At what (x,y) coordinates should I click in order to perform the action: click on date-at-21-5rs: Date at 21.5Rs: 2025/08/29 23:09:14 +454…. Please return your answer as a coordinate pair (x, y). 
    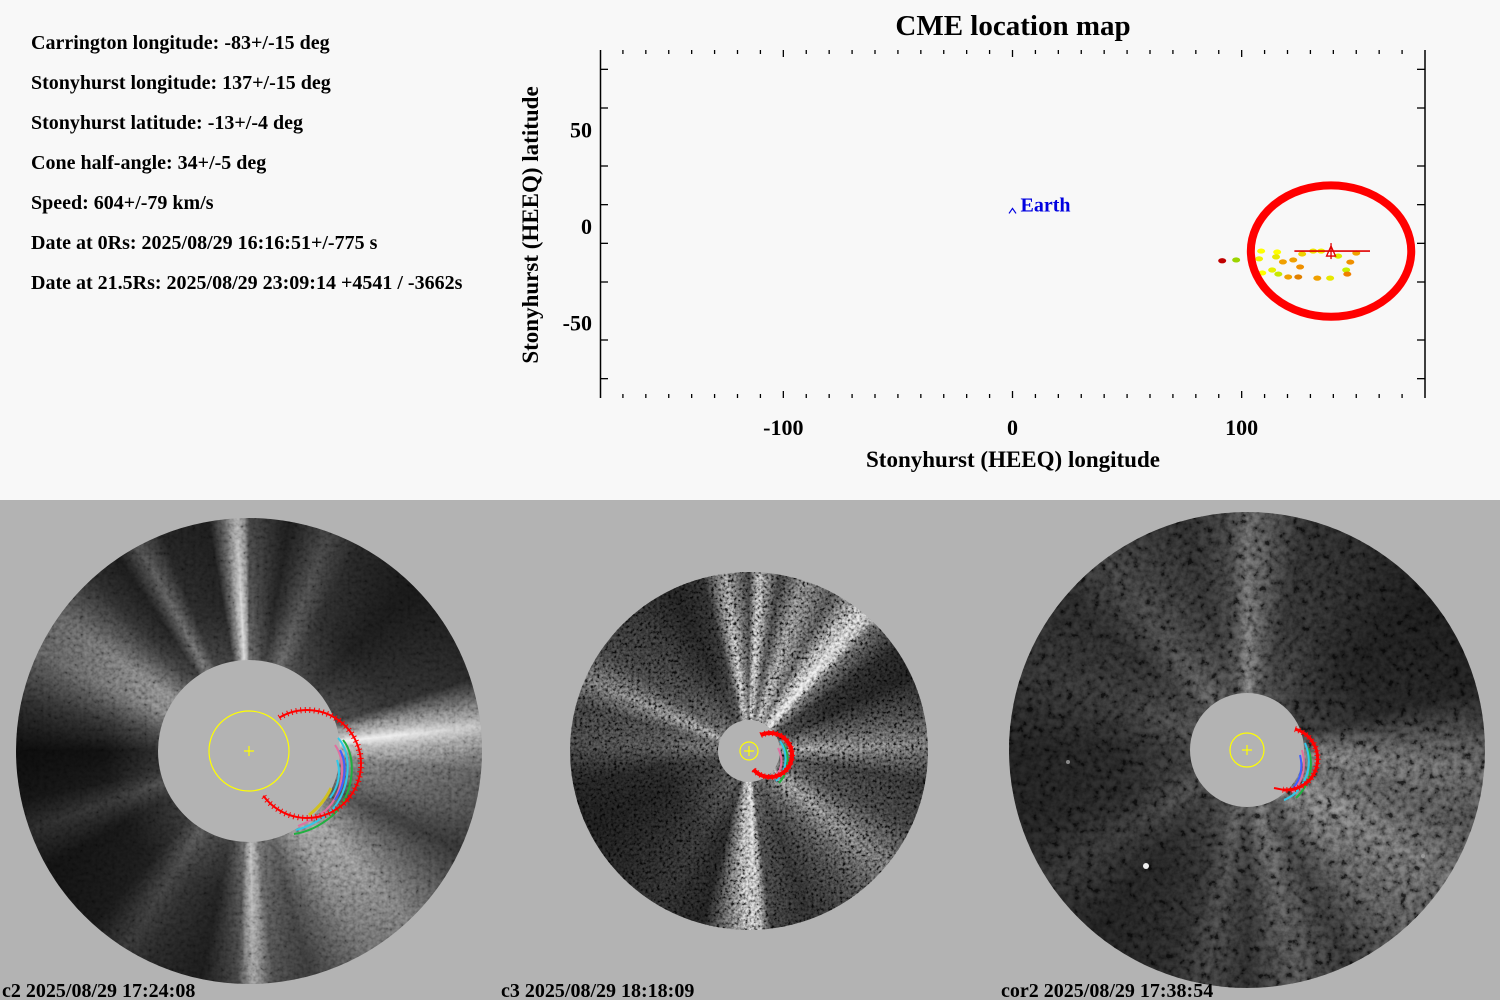
    Looking at the image, I should click on (246, 283).